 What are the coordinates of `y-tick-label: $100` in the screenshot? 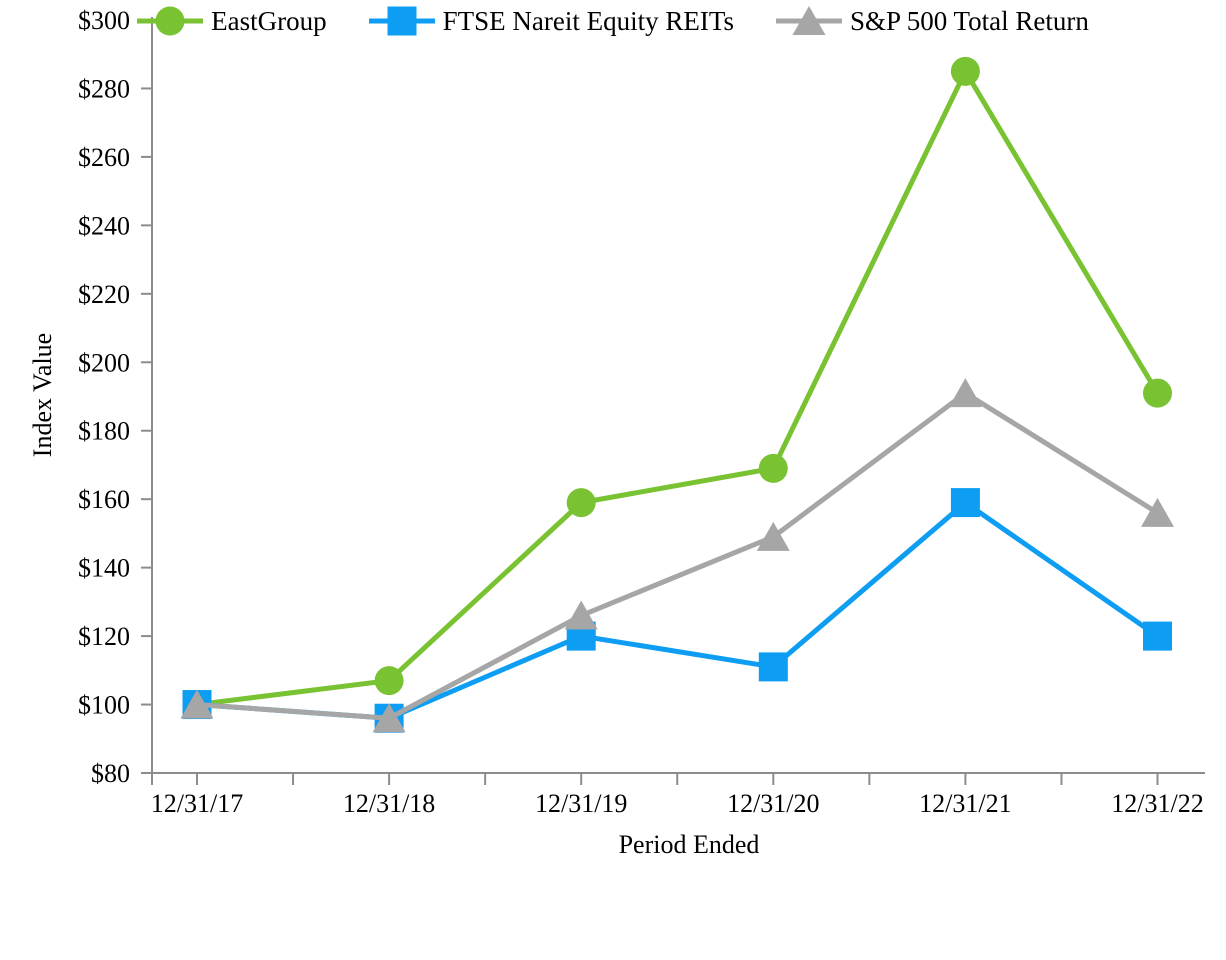 It's located at (104, 705).